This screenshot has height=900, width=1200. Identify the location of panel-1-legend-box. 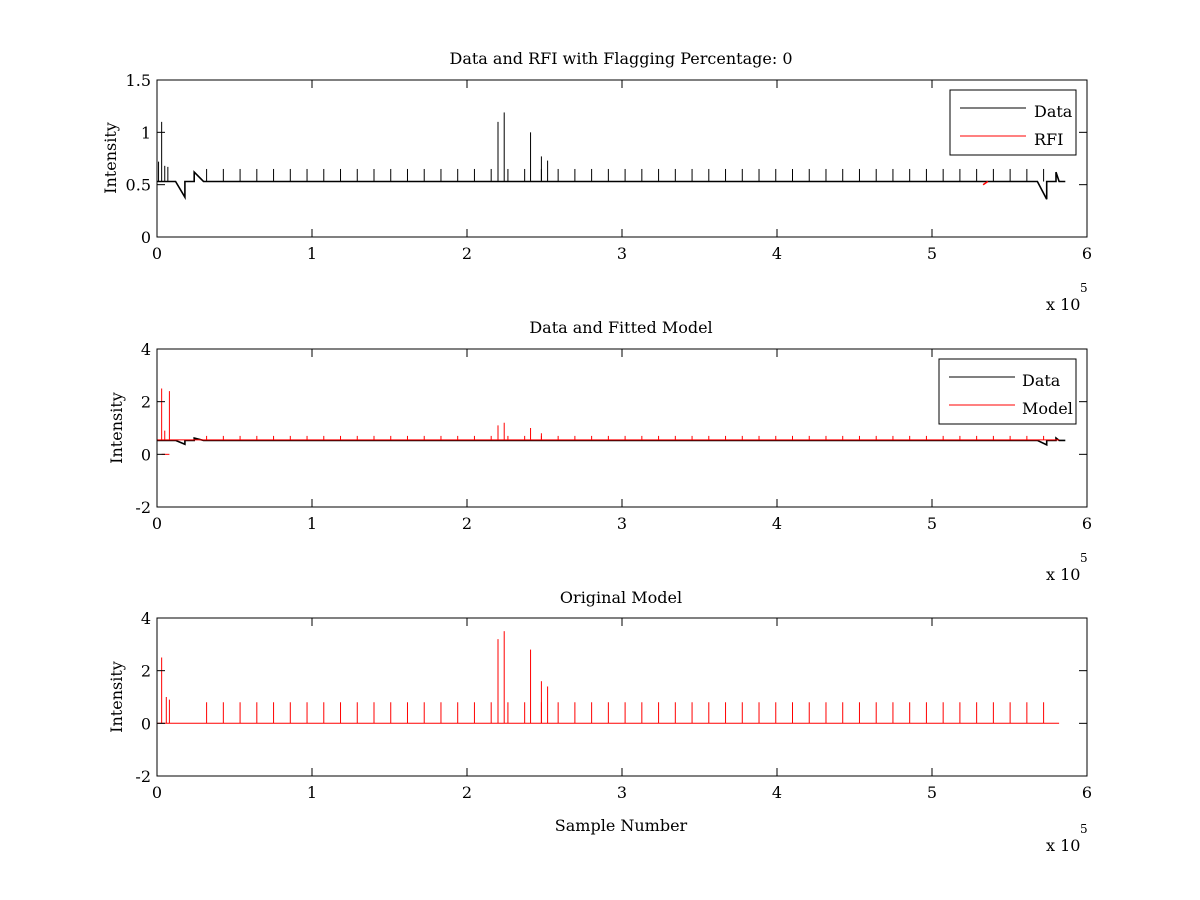
(1013, 122).